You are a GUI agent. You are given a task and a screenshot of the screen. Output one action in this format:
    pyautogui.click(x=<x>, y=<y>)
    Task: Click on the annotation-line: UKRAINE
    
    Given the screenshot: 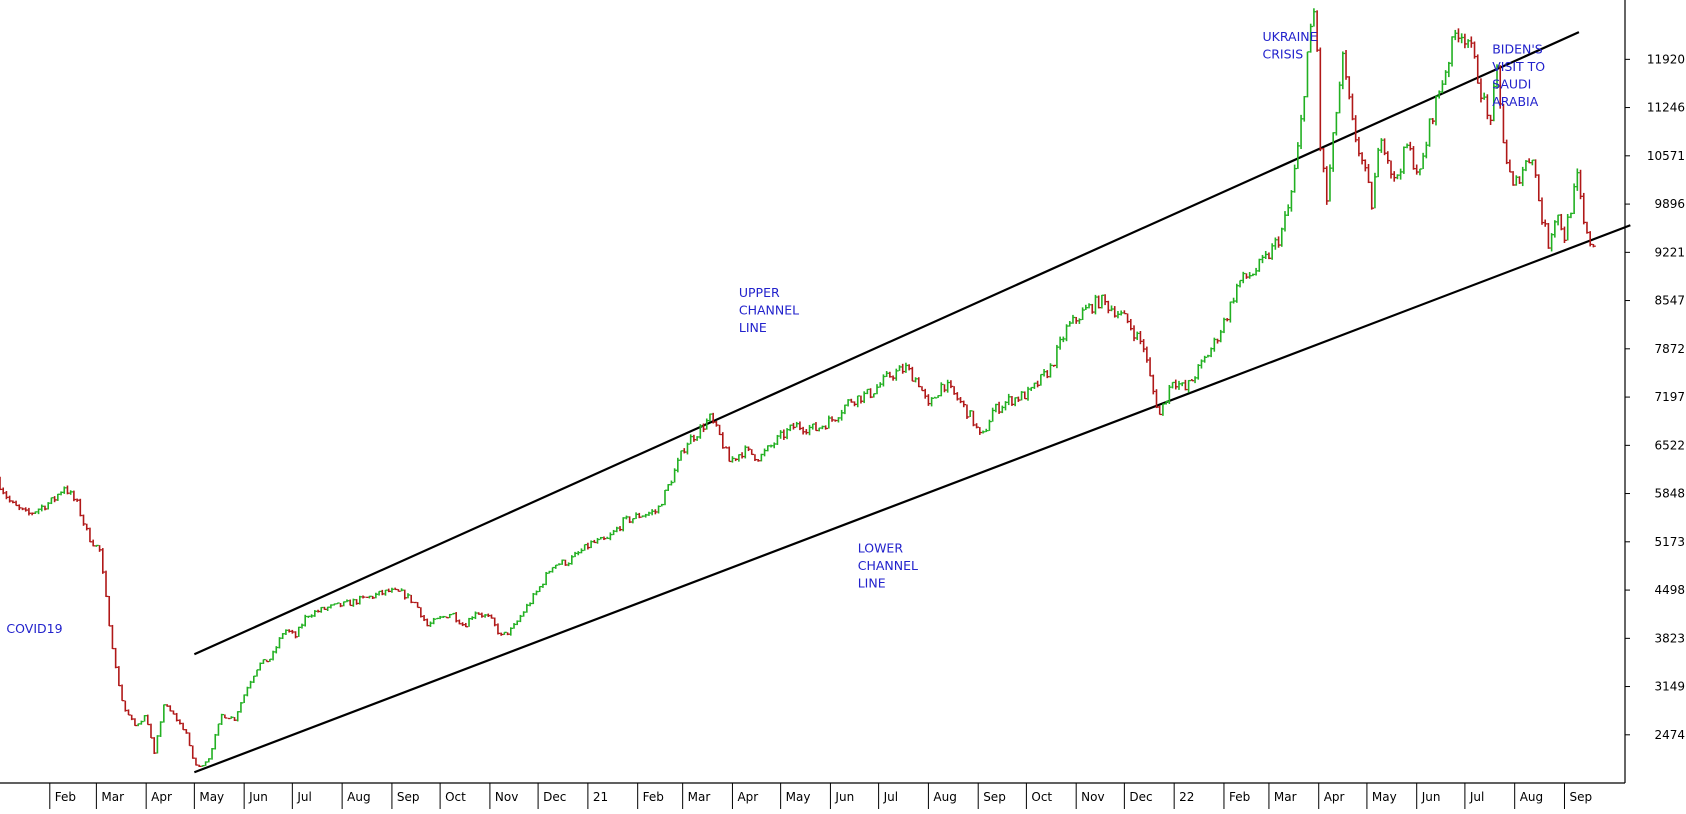 What is the action you would take?
    pyautogui.click(x=1290, y=36)
    